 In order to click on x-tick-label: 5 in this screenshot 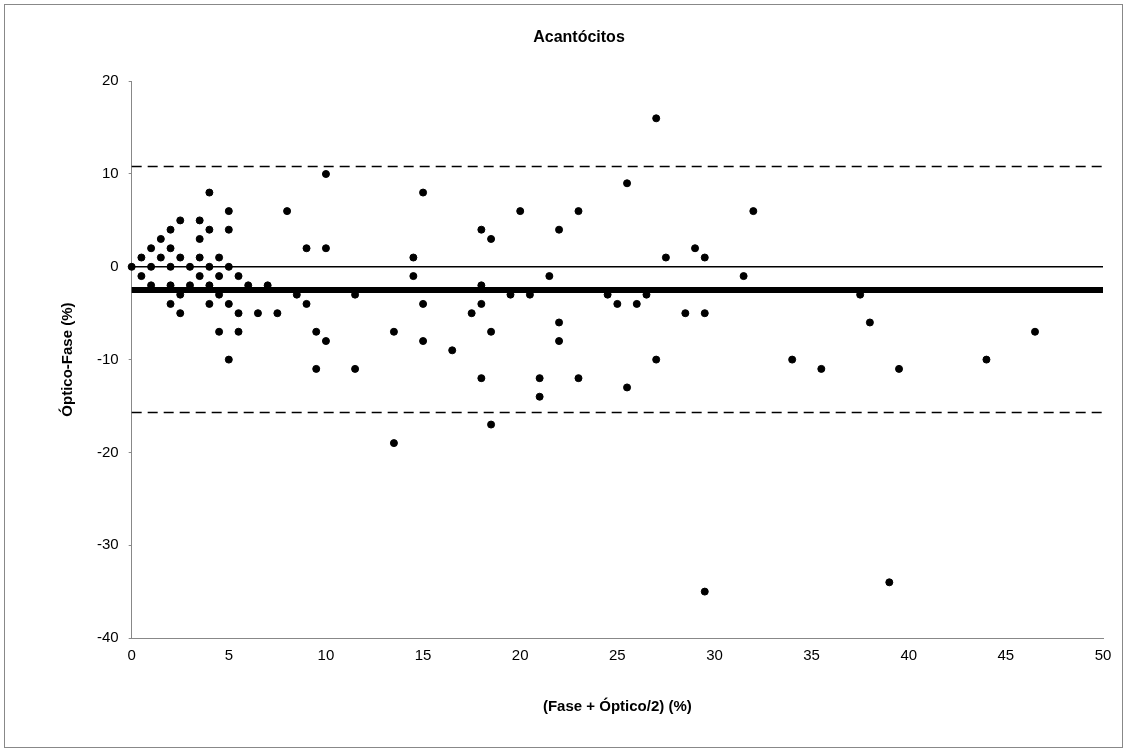, I will do `click(228, 655)`.